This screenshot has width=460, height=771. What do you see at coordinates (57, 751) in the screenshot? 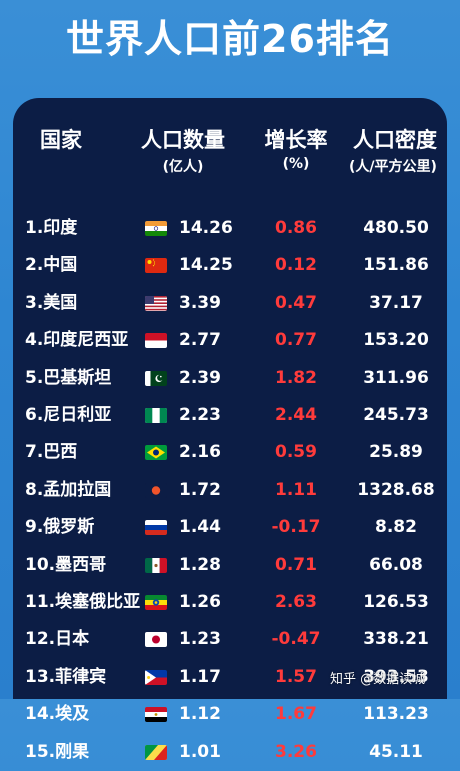
I see `country-name: 15.刚果` at bounding box center [57, 751].